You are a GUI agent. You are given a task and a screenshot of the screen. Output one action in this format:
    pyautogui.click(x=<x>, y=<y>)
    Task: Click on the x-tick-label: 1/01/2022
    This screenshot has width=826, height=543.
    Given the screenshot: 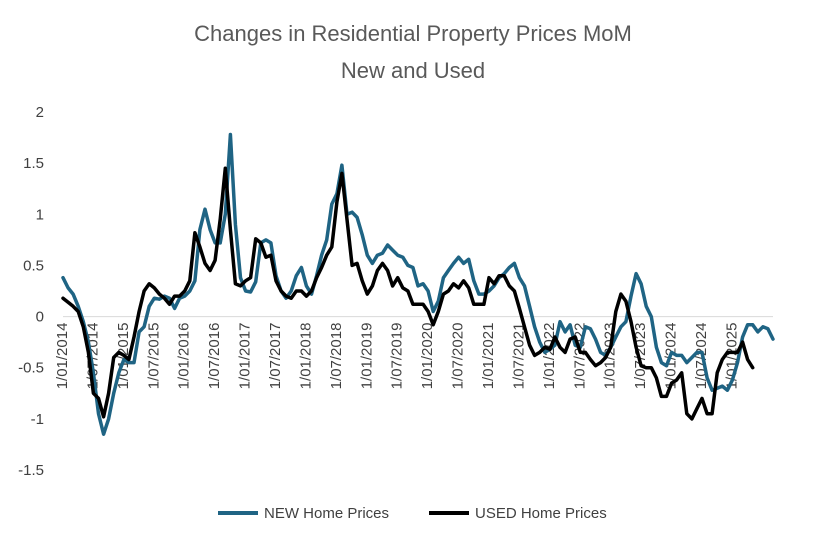 What is the action you would take?
    pyautogui.click(x=549, y=356)
    